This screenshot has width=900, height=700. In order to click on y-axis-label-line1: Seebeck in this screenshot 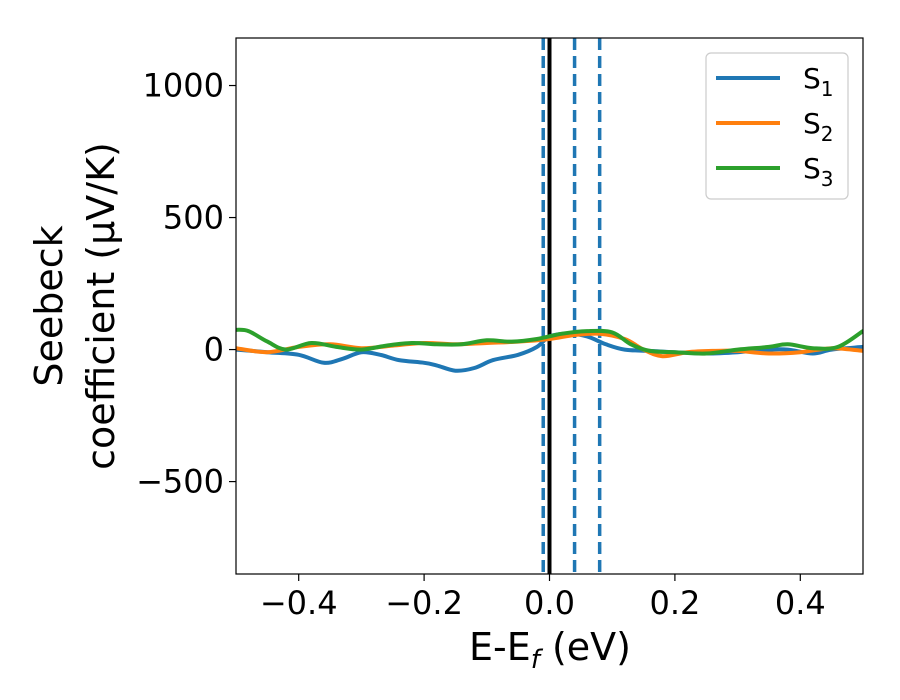, I will do `click(49, 305)`.